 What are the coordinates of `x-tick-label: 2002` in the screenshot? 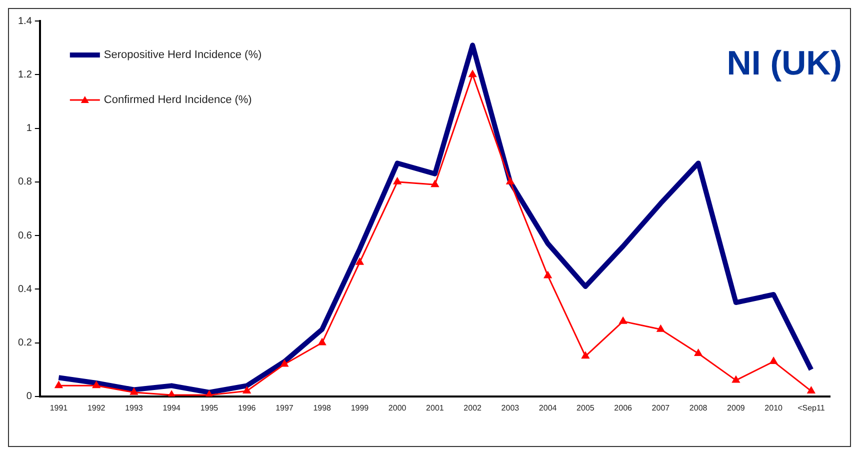 It's located at (473, 407).